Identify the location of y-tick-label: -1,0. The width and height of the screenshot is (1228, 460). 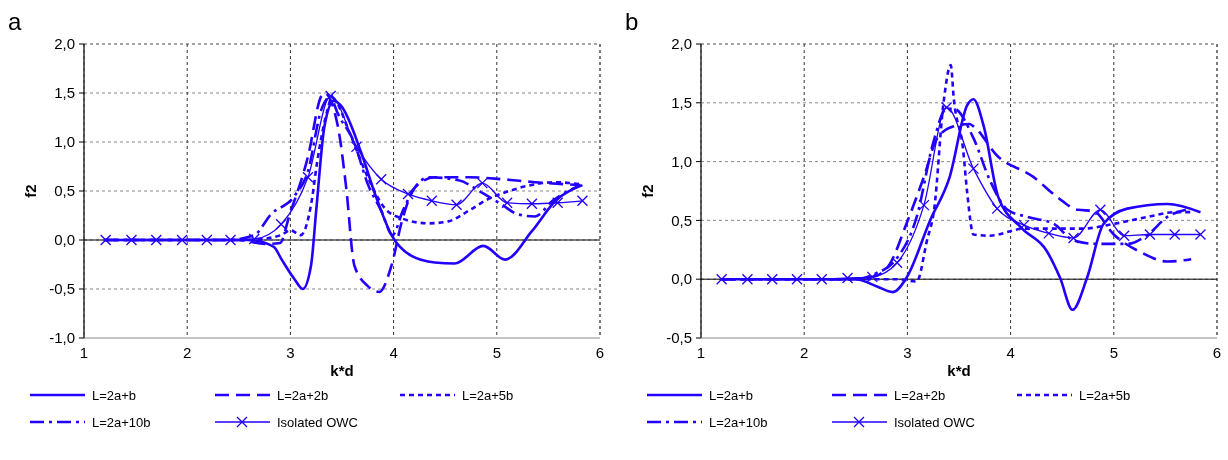
(62, 338).